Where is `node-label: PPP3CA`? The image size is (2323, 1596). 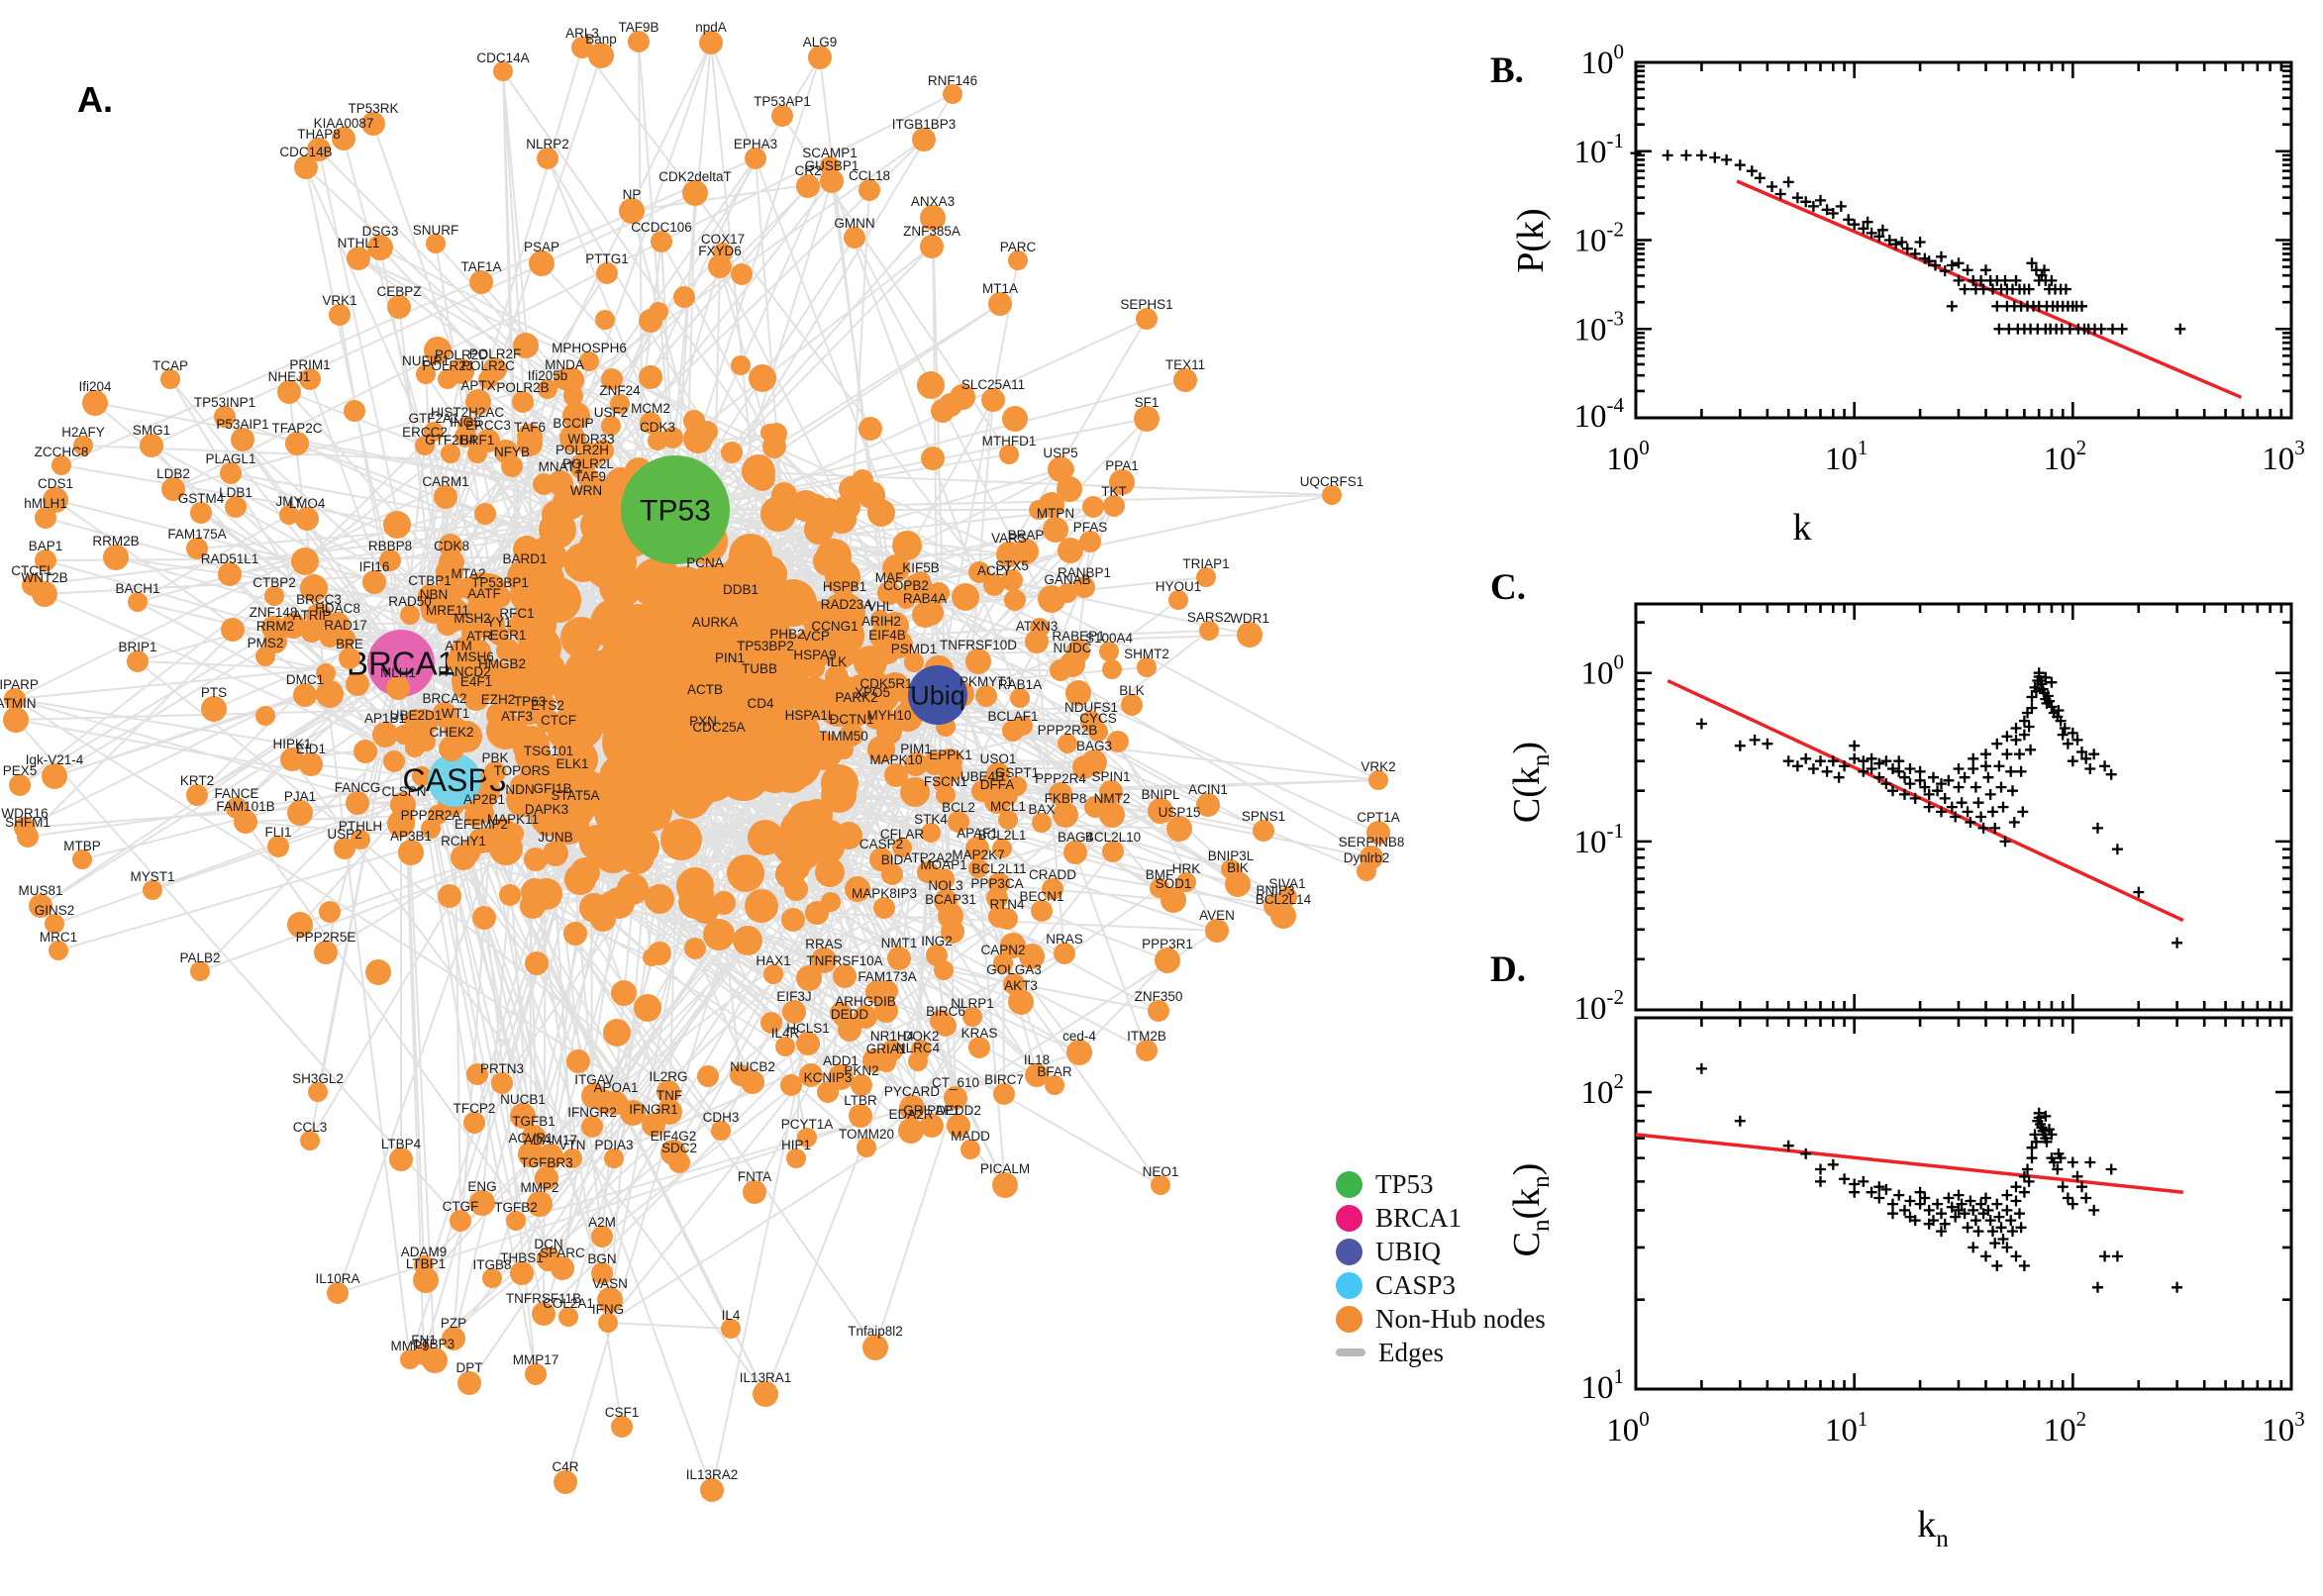 node-label: PPP3CA is located at coordinates (997, 883).